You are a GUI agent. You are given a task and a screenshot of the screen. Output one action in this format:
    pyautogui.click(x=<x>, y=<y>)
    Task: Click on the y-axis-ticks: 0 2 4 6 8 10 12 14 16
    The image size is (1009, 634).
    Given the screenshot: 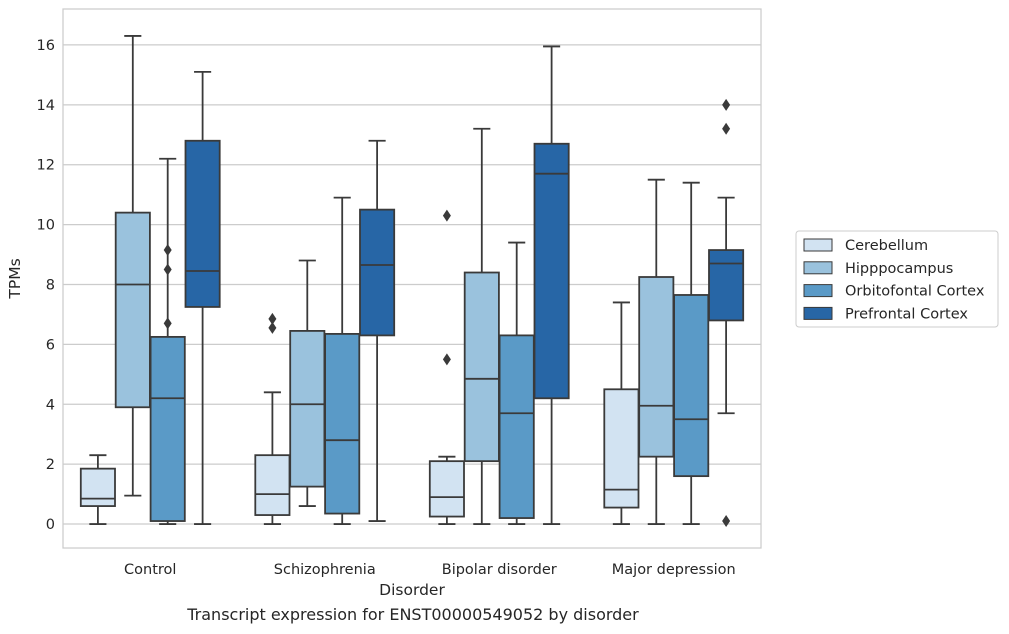 What is the action you would take?
    pyautogui.click(x=46, y=285)
    